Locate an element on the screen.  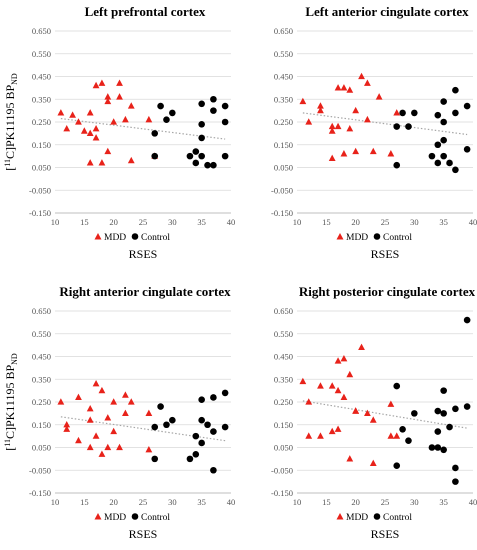
x-axis-title: RSES is located at coordinates (143, 534).